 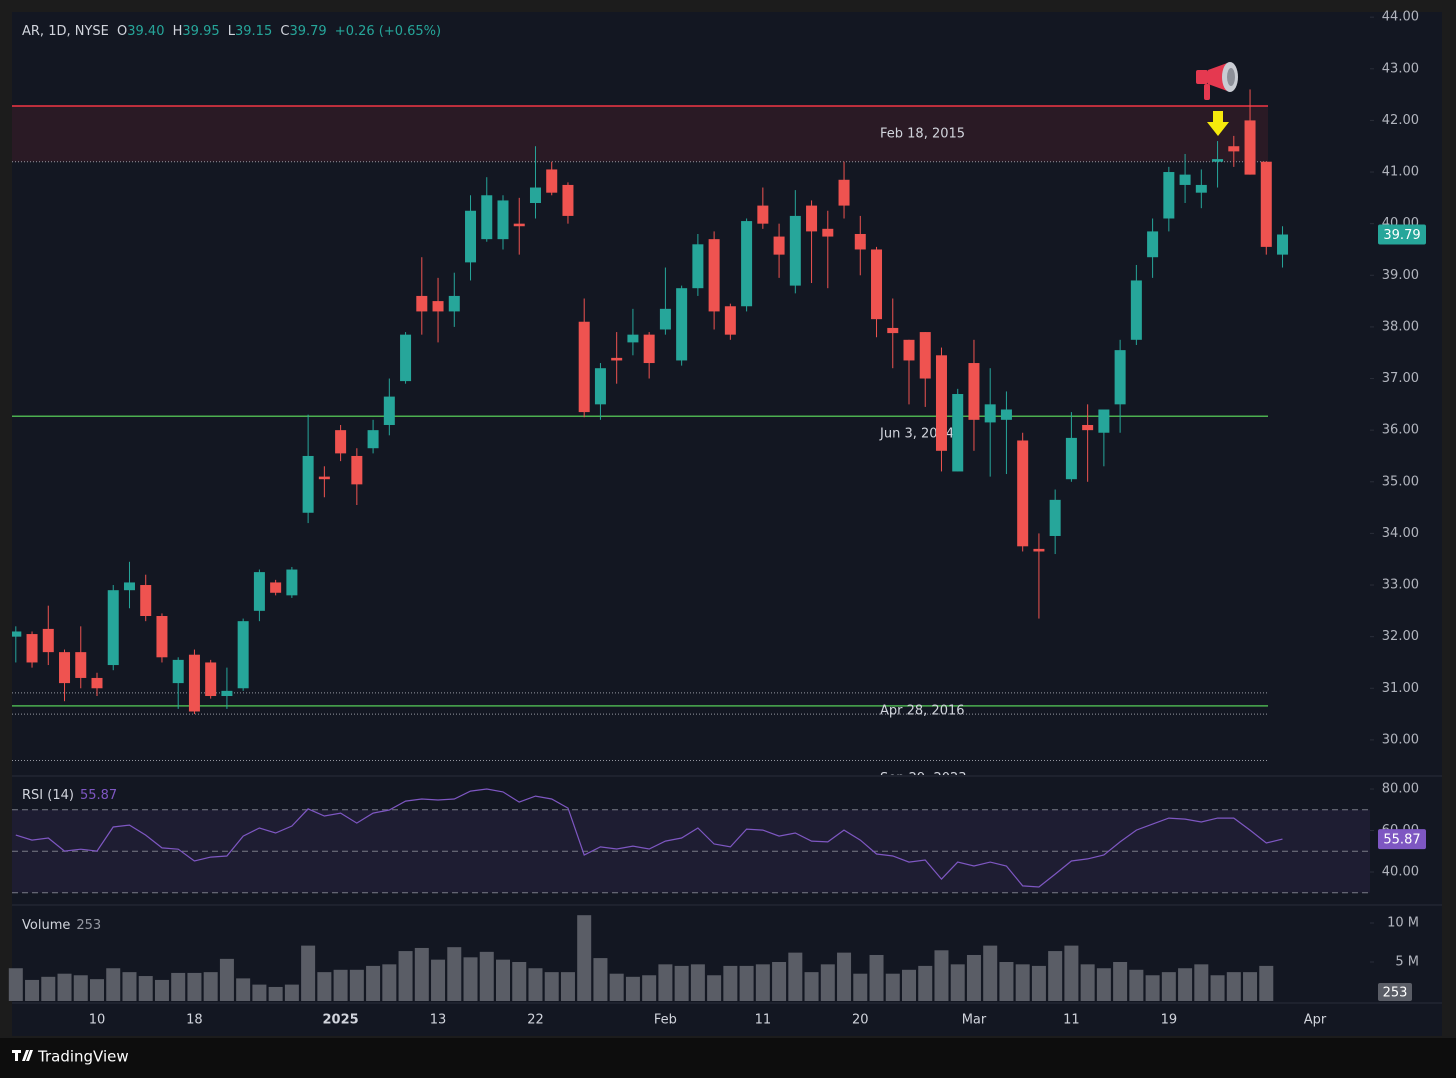 I want to click on x-tick-label: 11, so click(x=1071, y=1020).